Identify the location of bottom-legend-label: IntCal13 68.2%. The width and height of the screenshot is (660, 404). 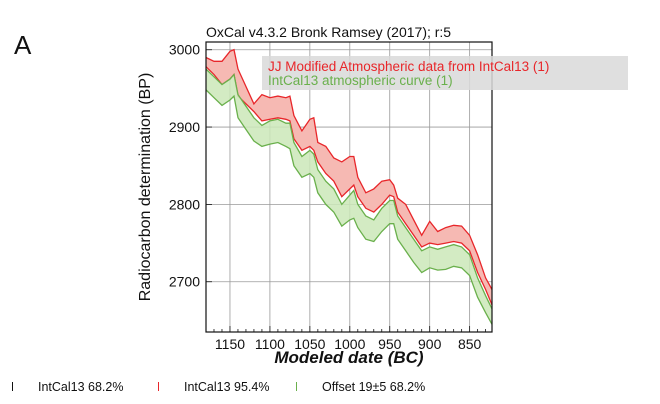
(81, 387).